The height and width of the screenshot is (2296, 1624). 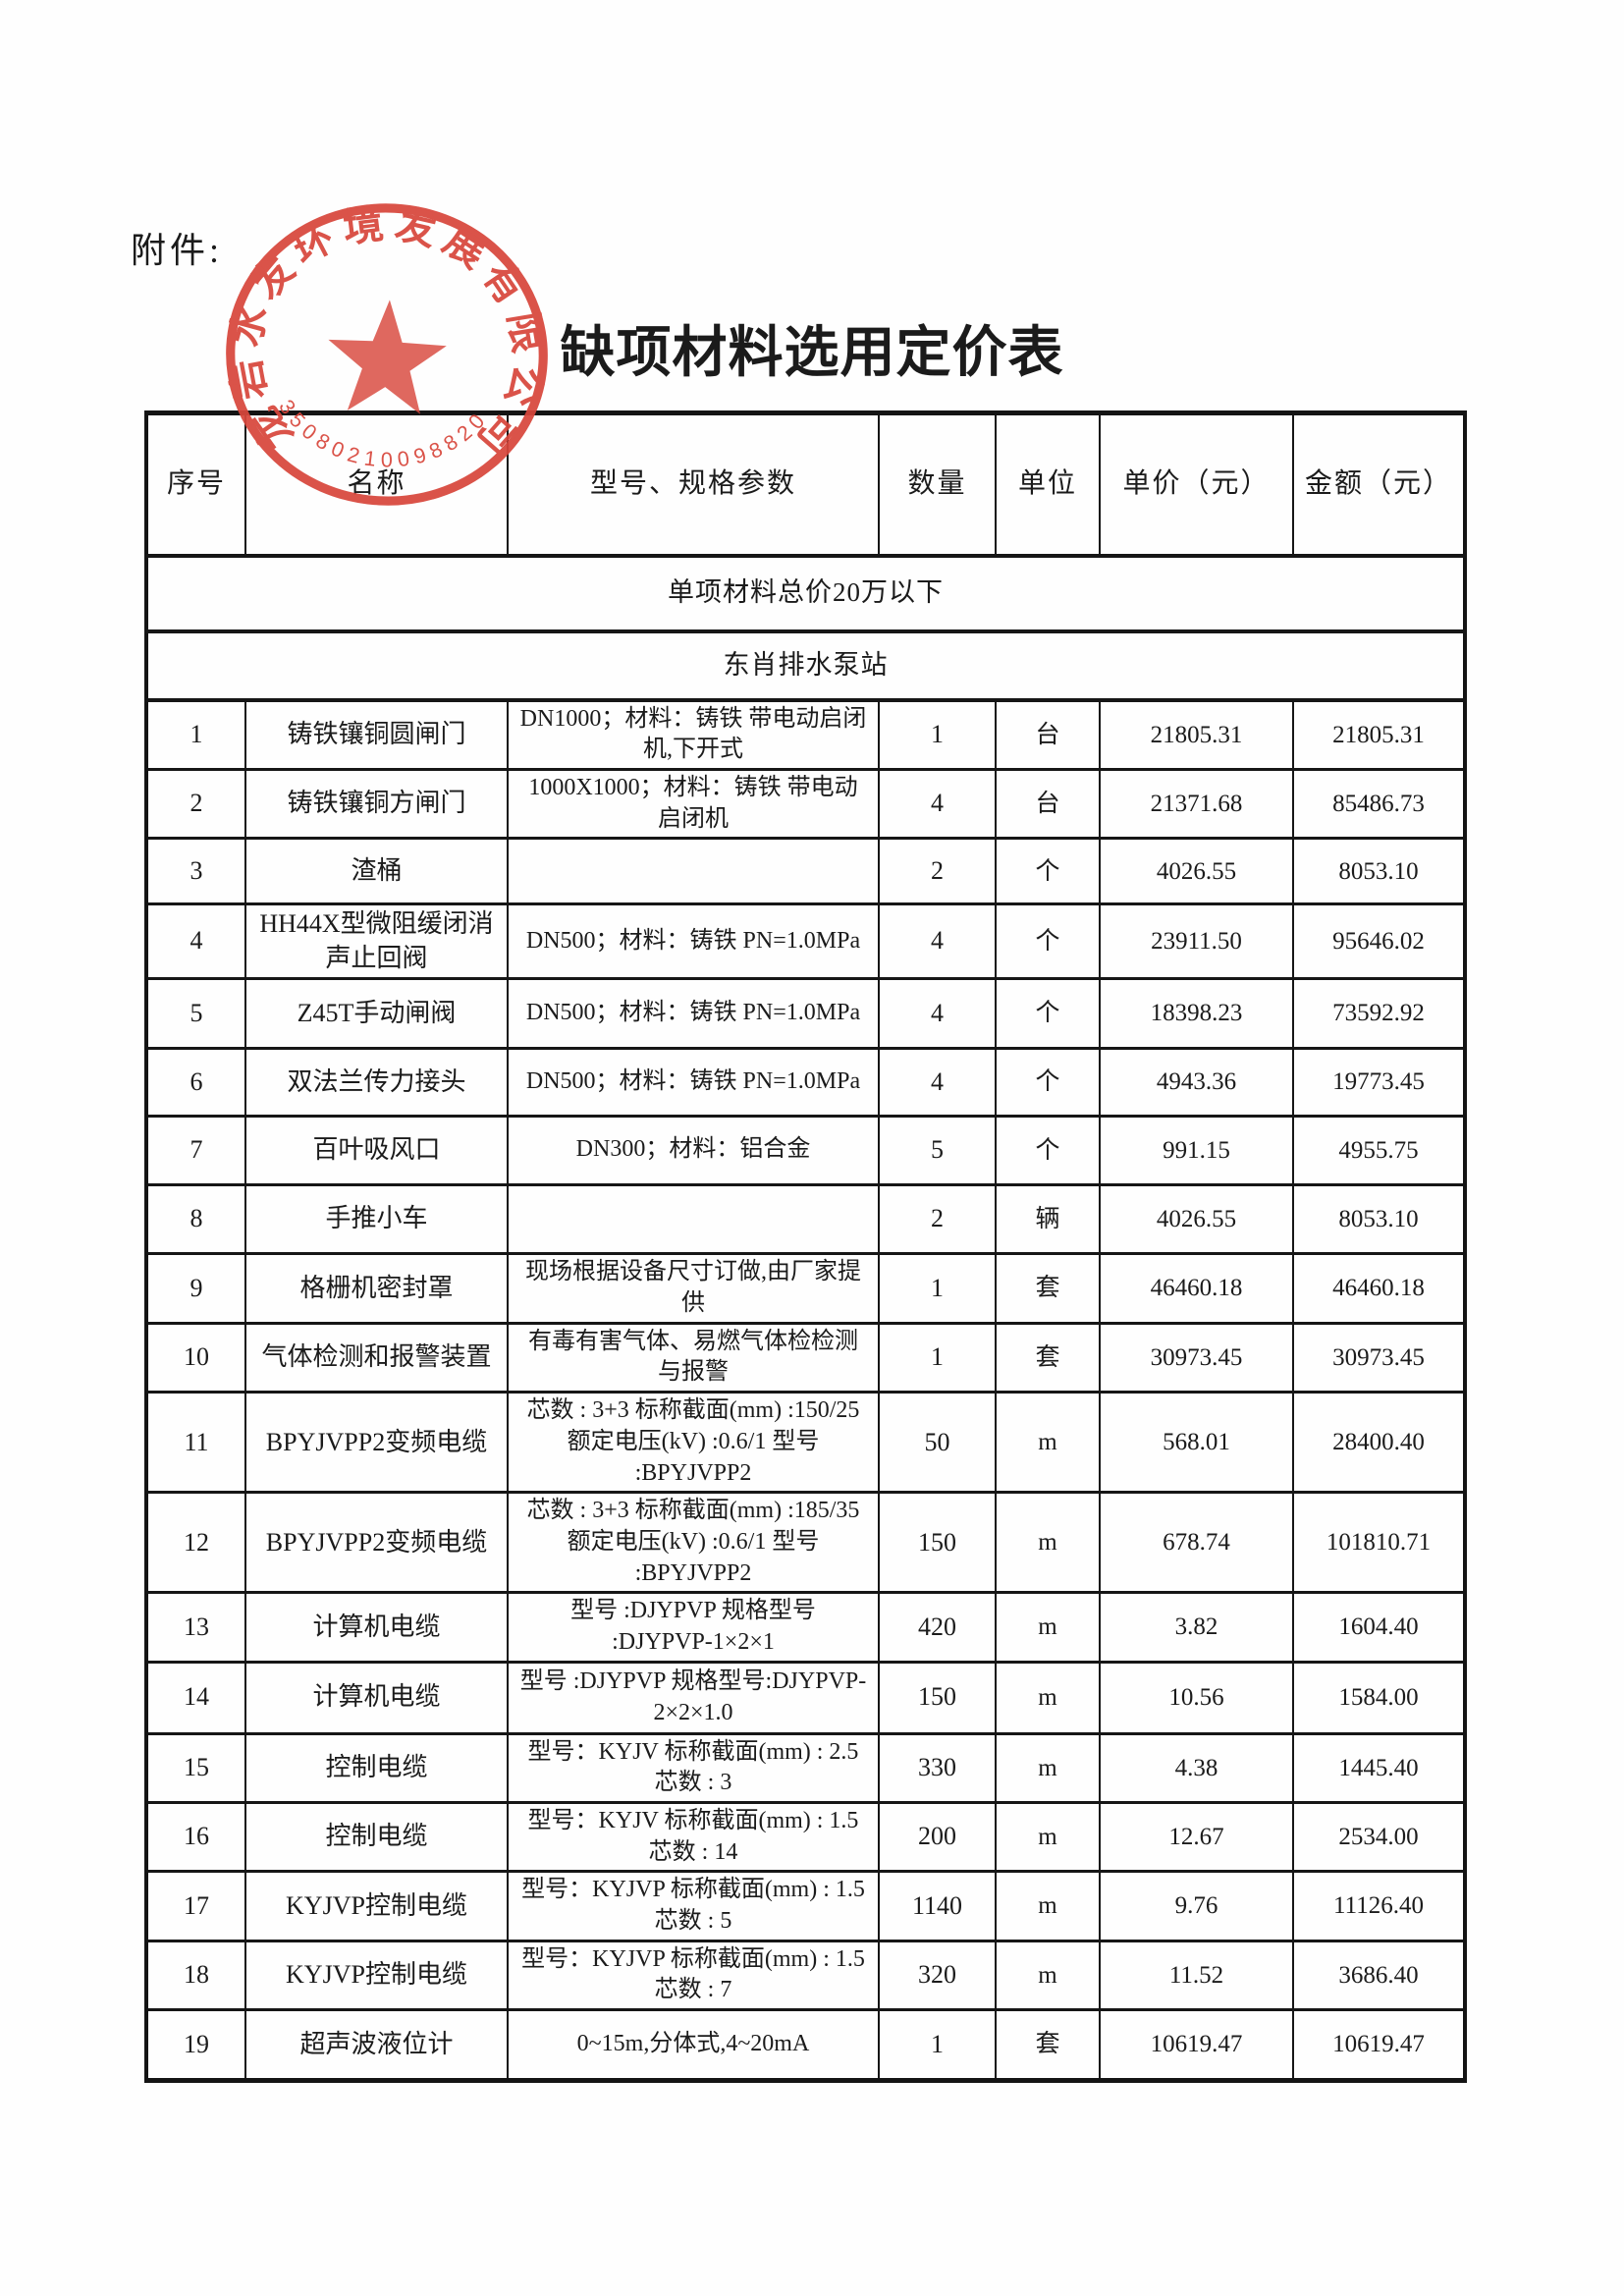 What do you see at coordinates (195, 1082) in the screenshot?
I see `cell-no: 6` at bounding box center [195, 1082].